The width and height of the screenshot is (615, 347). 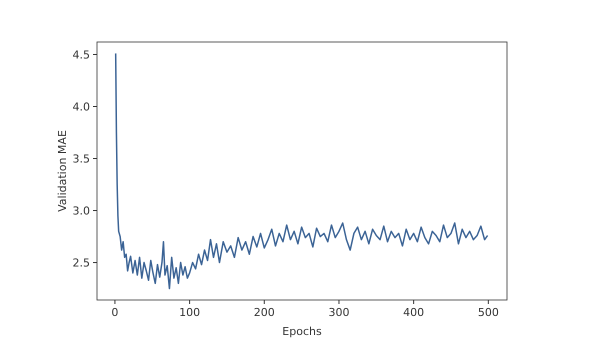 What do you see at coordinates (264, 312) in the screenshot?
I see `x-tick-label: 200` at bounding box center [264, 312].